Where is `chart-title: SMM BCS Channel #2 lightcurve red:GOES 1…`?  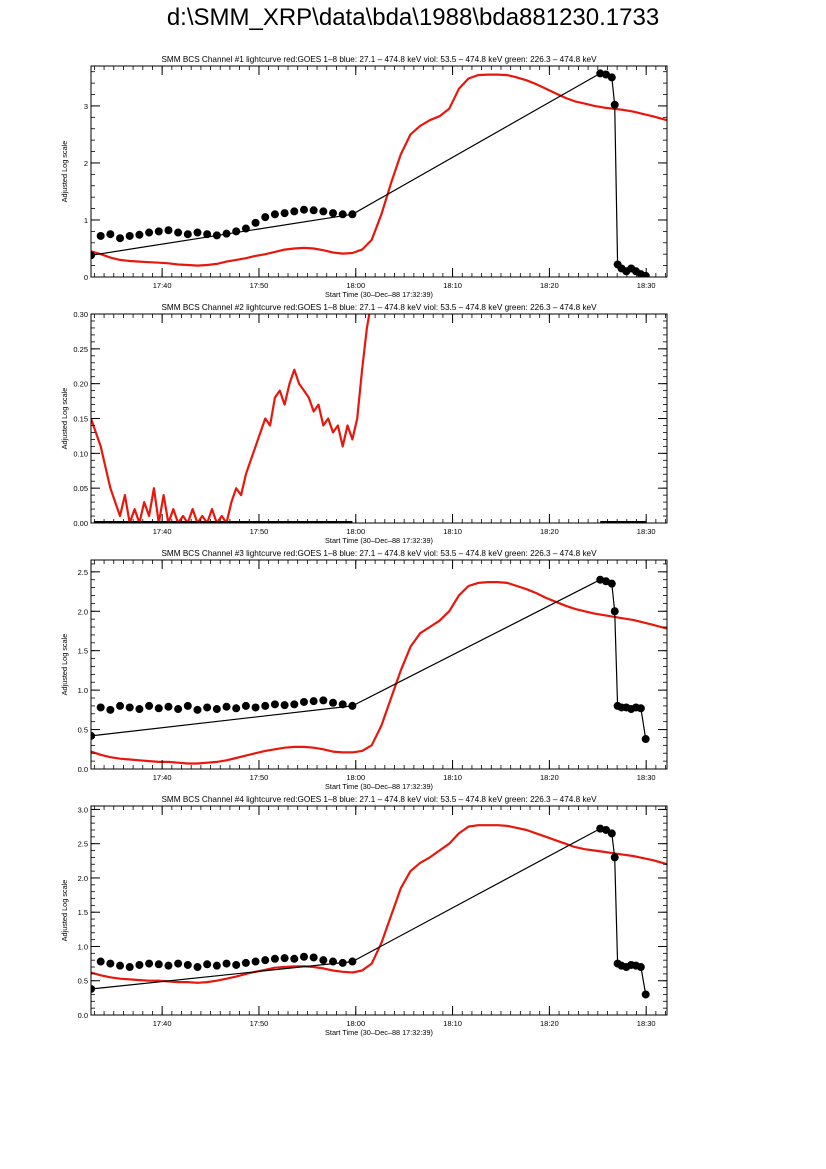
chart-title: SMM BCS Channel #2 lightcurve red:GOES 1… is located at coordinates (379, 307).